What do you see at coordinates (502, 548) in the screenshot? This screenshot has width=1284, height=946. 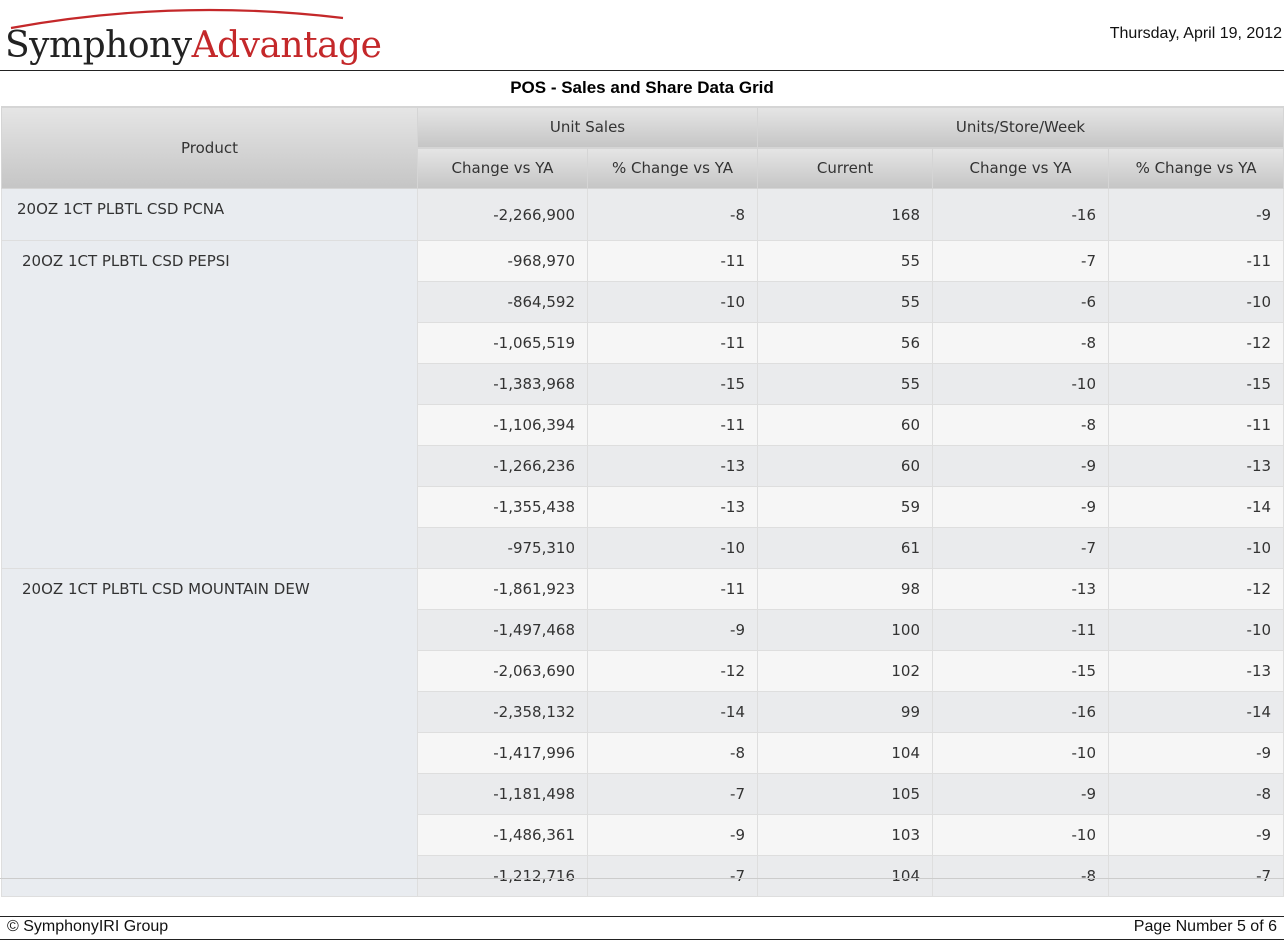 I see `table-cell: -975,310` at bounding box center [502, 548].